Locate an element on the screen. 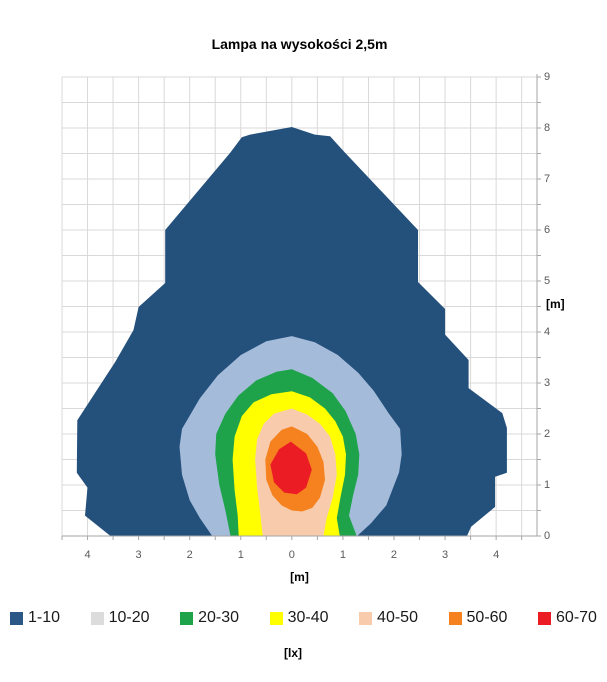  y-tick-label: 0 is located at coordinates (547, 536).